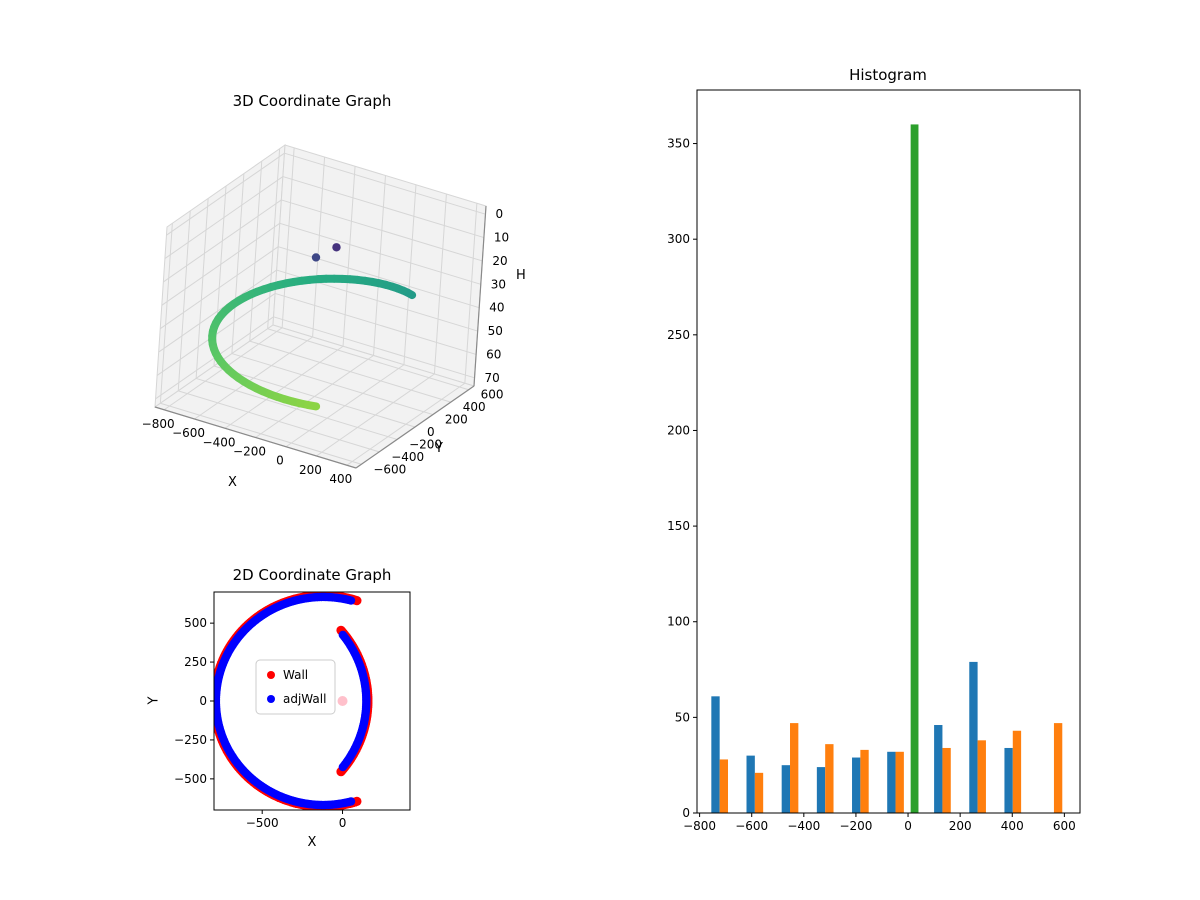 This screenshot has width=1200, height=900. I want to click on series-blue, so click(862, 737).